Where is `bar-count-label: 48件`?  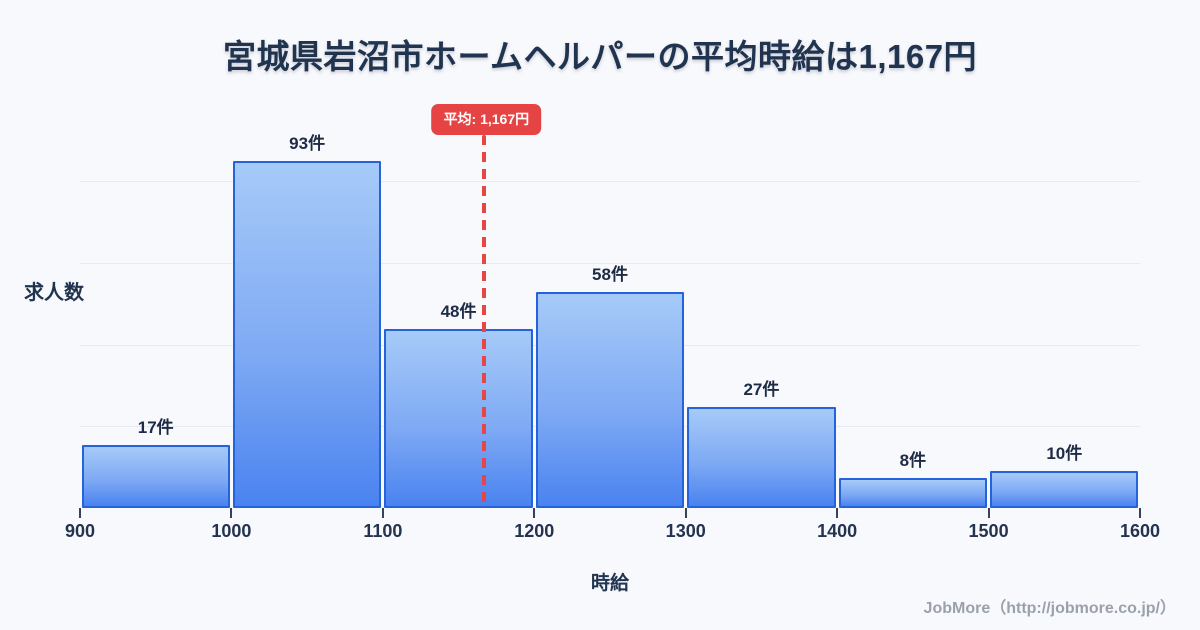
bar-count-label: 48件 is located at coordinates (458, 311).